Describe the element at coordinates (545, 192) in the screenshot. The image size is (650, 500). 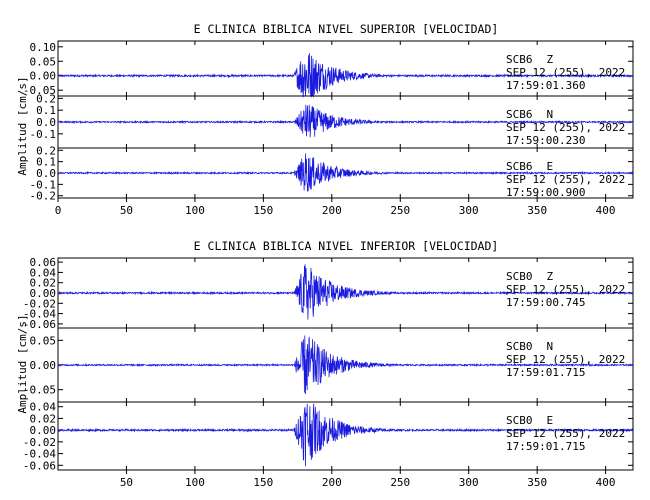
I see `time-label: 17:59:00.900` at that location.